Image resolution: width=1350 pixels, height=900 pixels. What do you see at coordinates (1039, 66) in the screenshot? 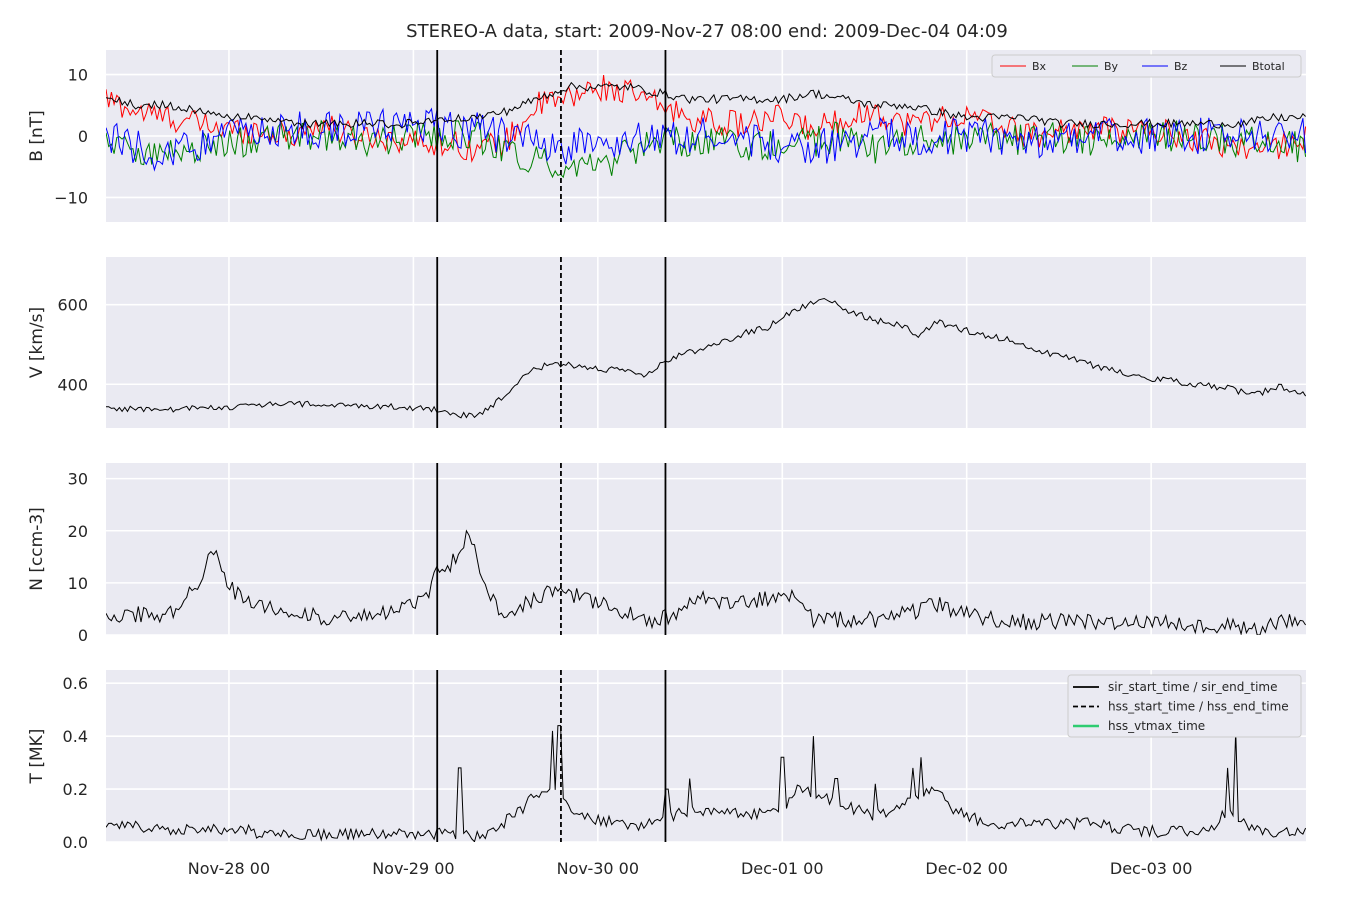
I see `legend-label: Bx` at bounding box center [1039, 66].